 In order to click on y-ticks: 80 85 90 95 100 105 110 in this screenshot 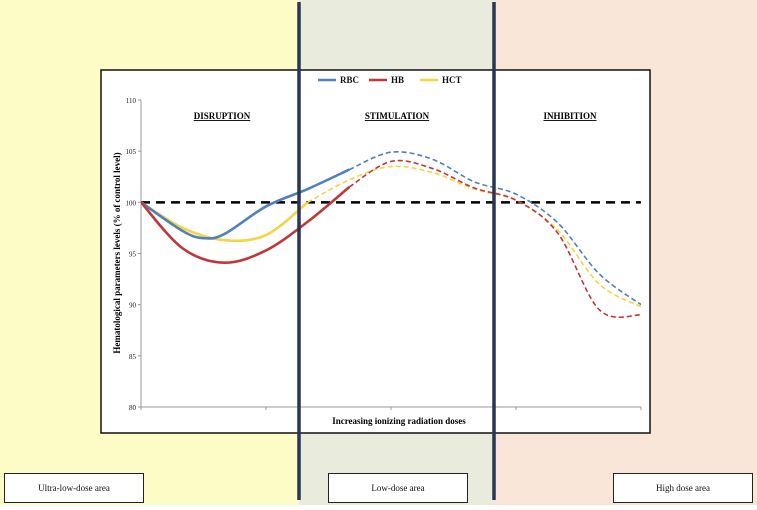, I will do `click(133, 254)`.